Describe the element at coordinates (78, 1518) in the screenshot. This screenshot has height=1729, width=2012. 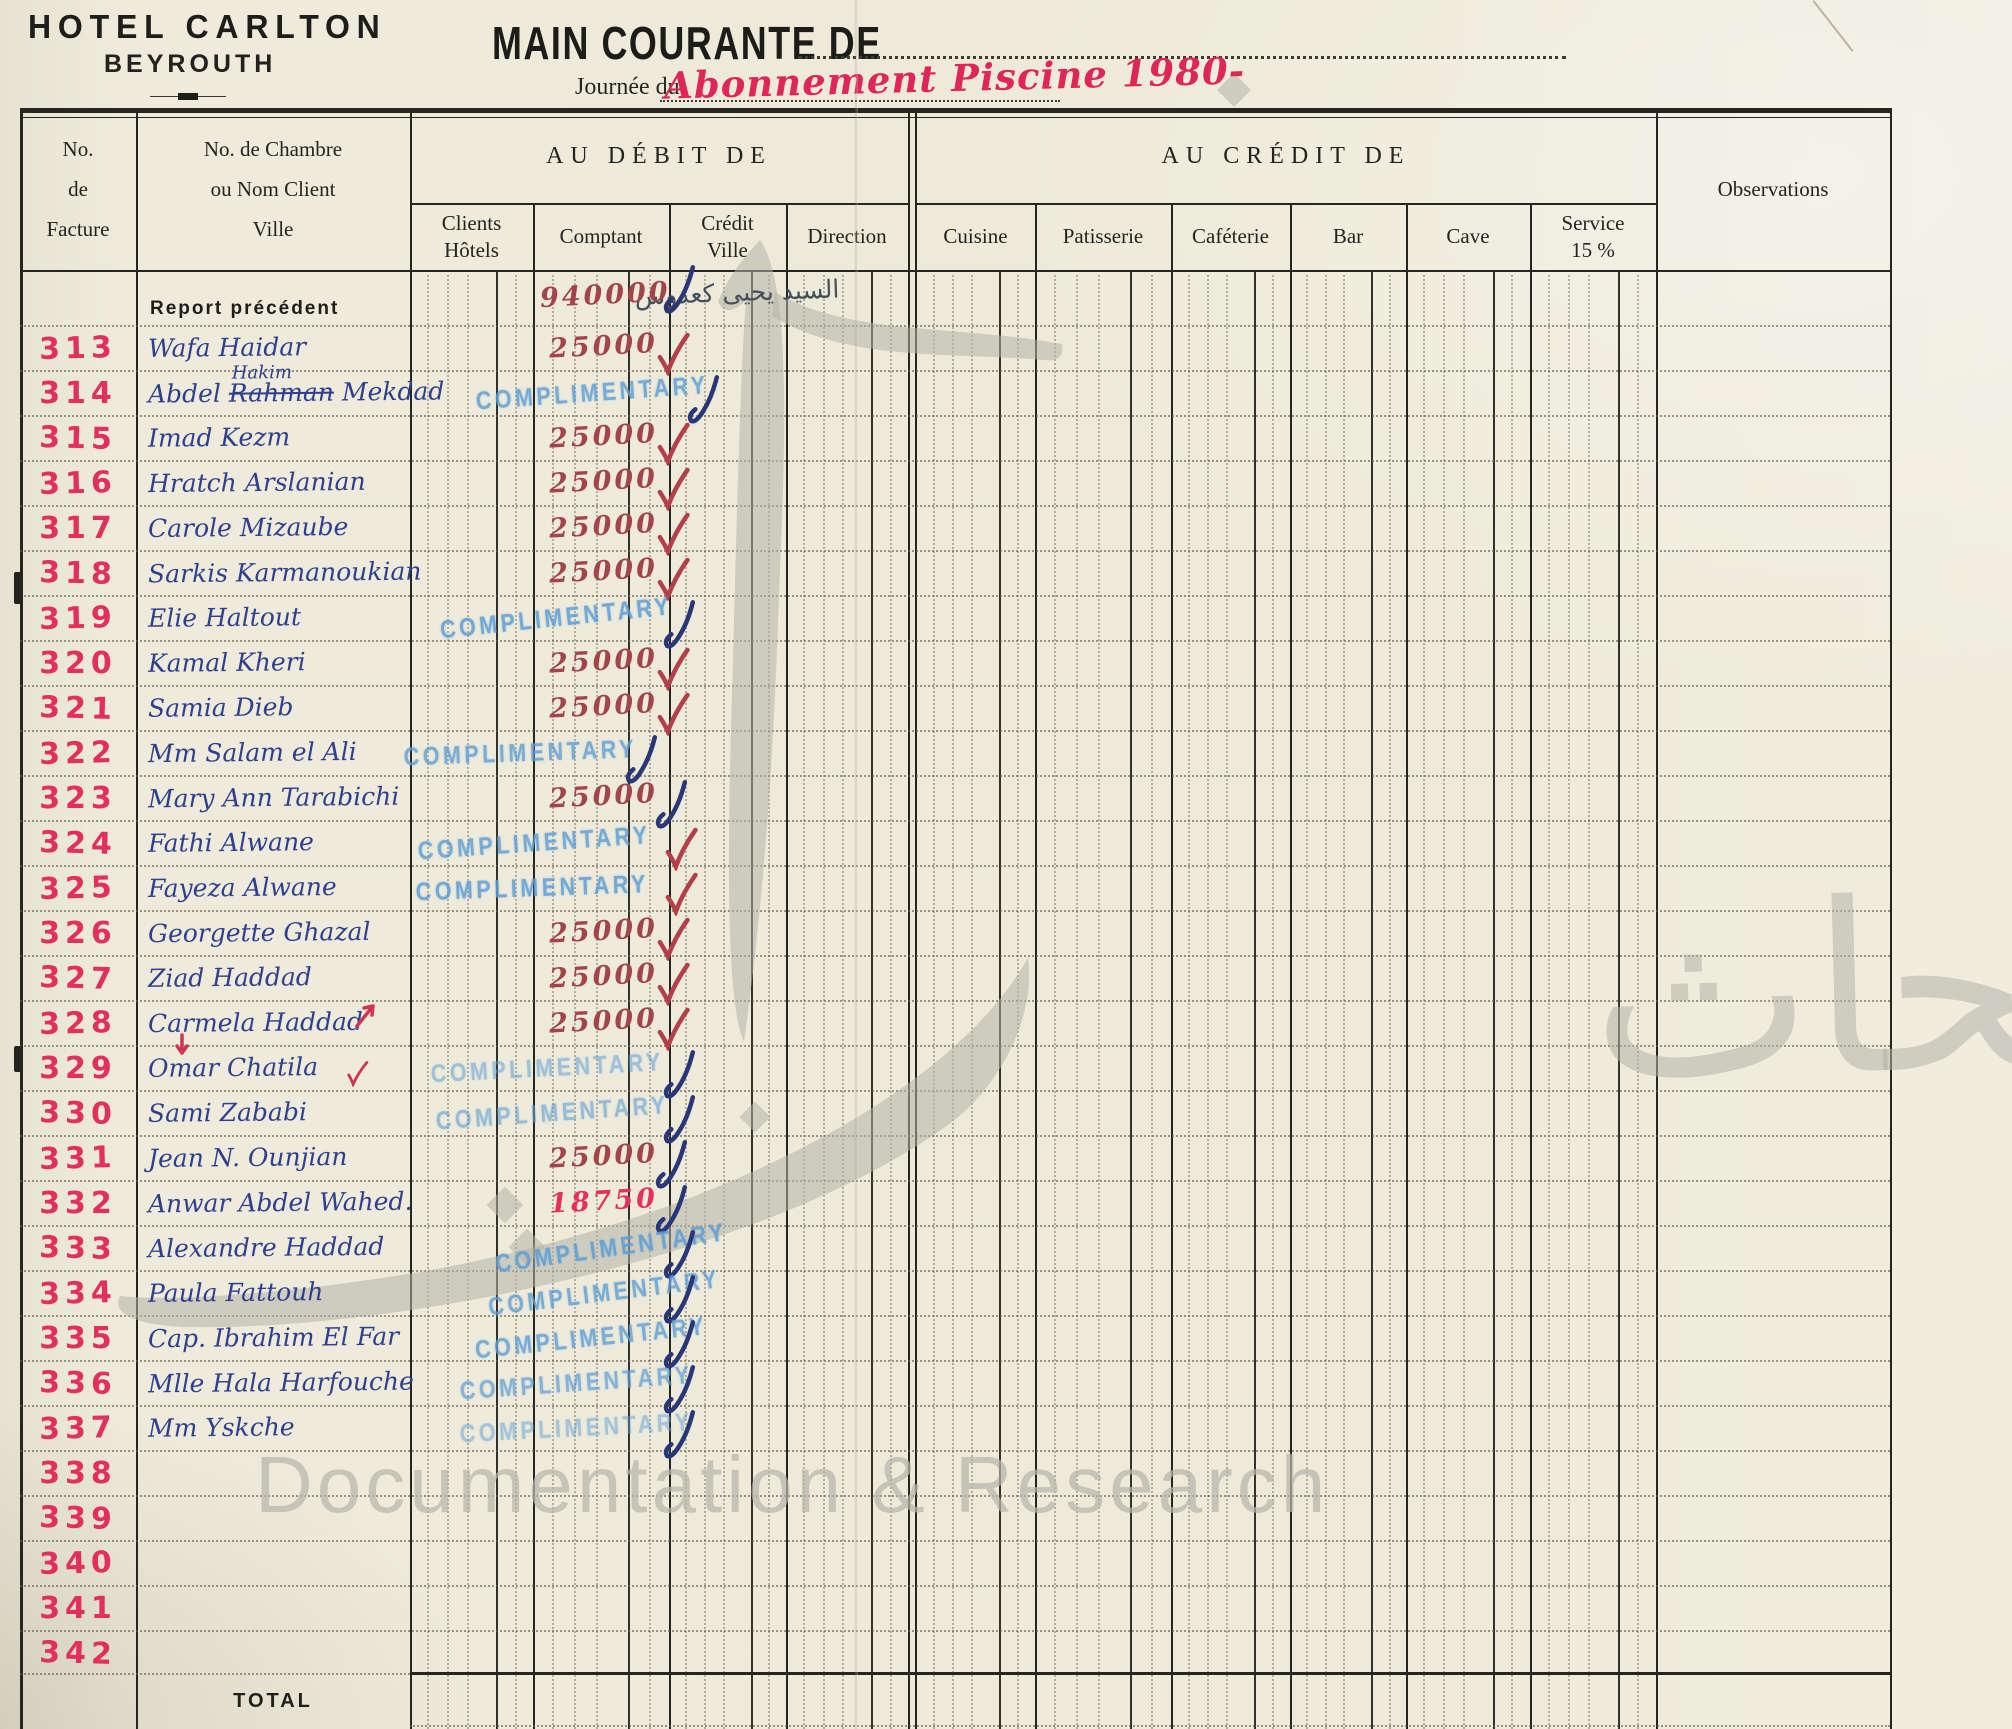
I see `facture-number: 339` at that location.